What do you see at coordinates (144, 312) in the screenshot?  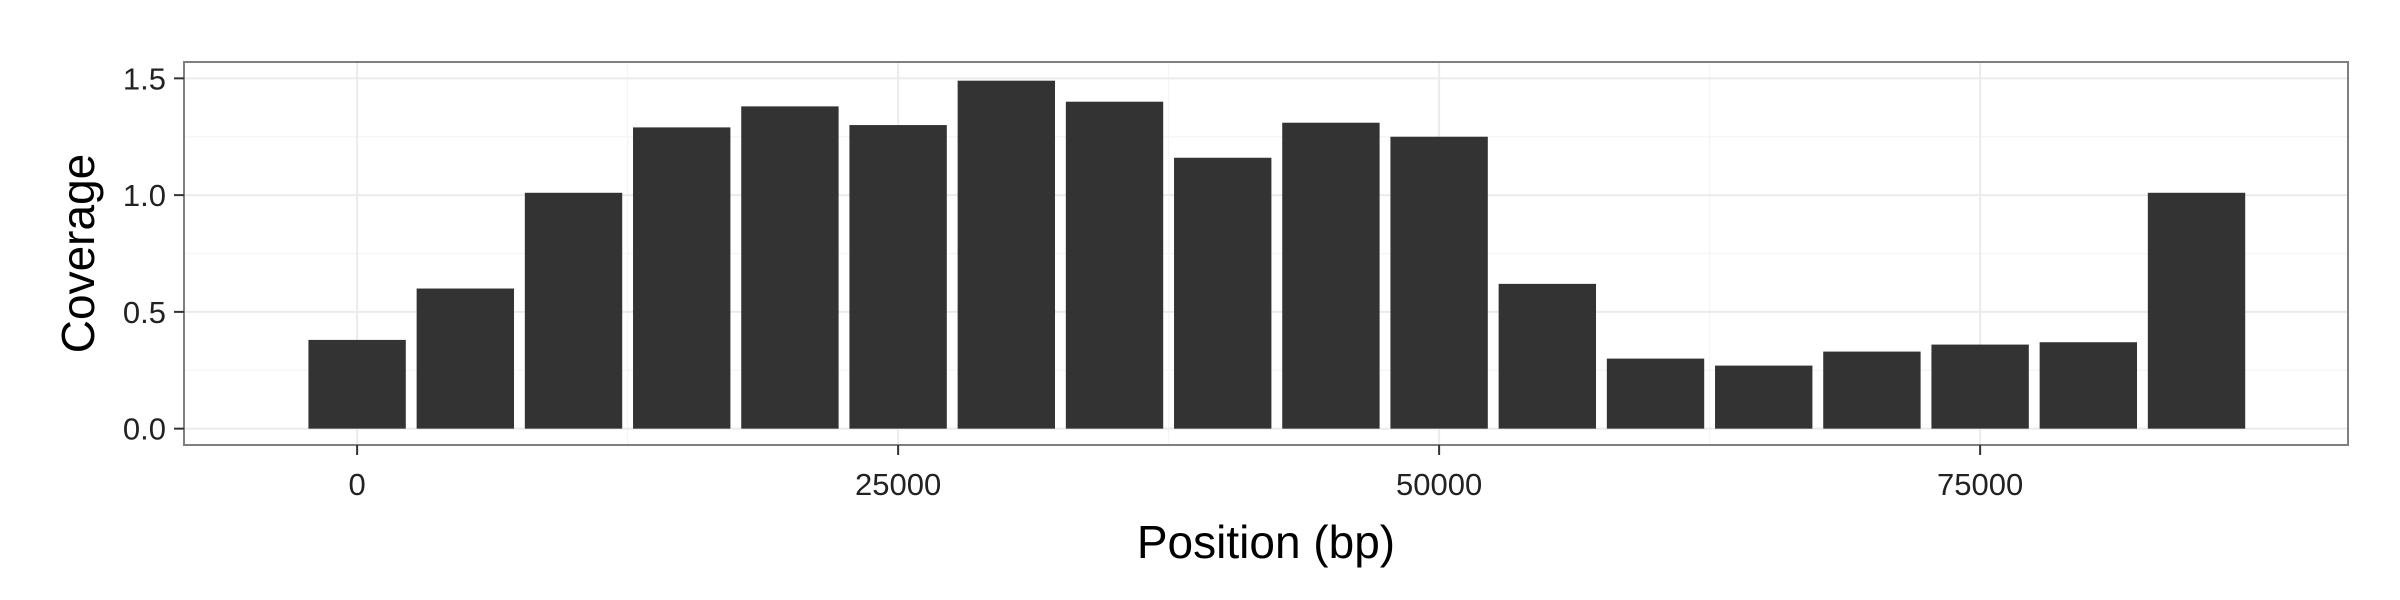 I see `y-tick-label: 0.5` at bounding box center [144, 312].